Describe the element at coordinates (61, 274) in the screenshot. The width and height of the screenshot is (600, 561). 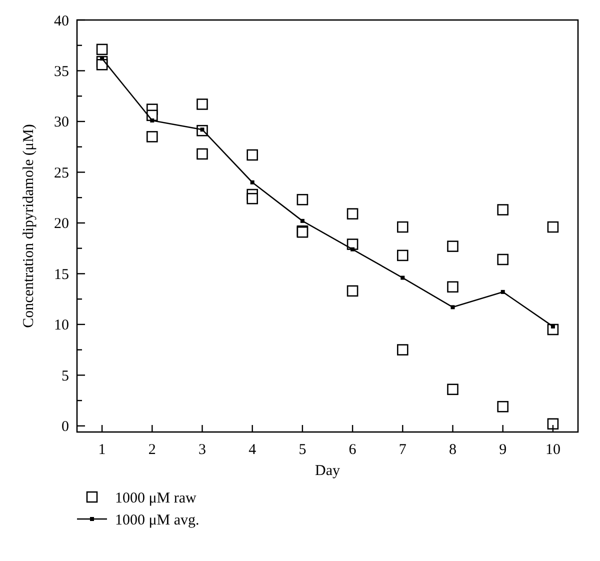
I see `y-tick-label: 15` at that location.